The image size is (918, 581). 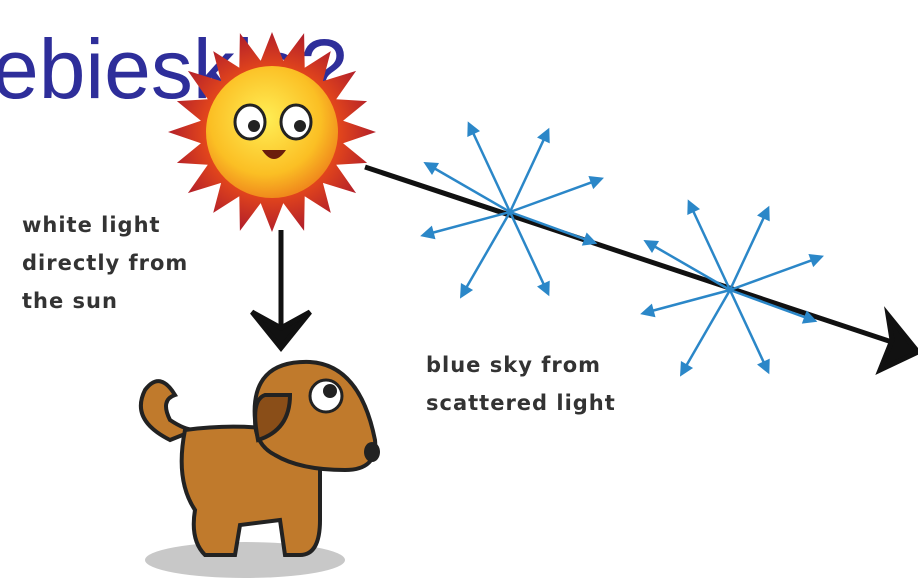 What do you see at coordinates (70, 301) in the screenshot?
I see `label-line: the sun` at bounding box center [70, 301].